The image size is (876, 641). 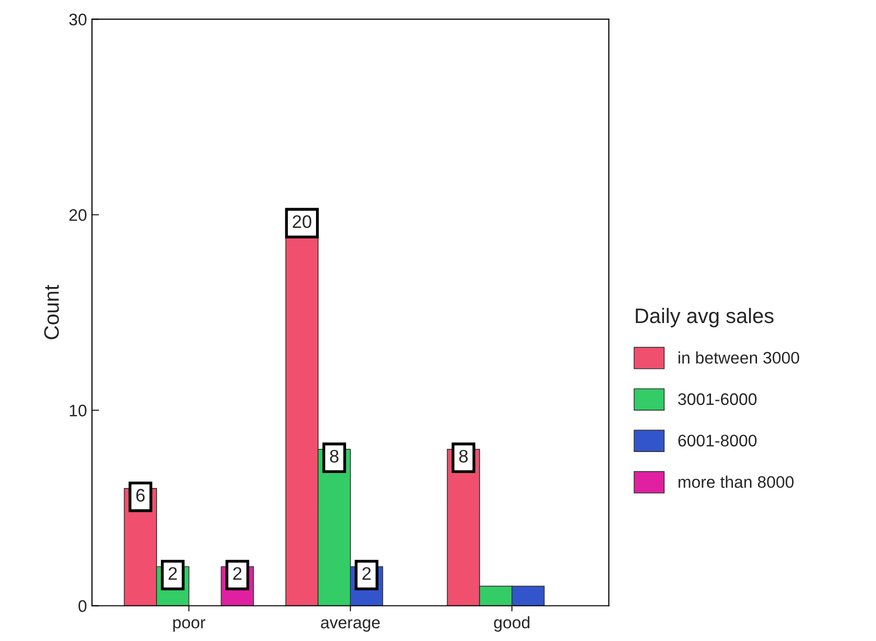 I want to click on y-tick-label: 0, so click(x=82, y=606).